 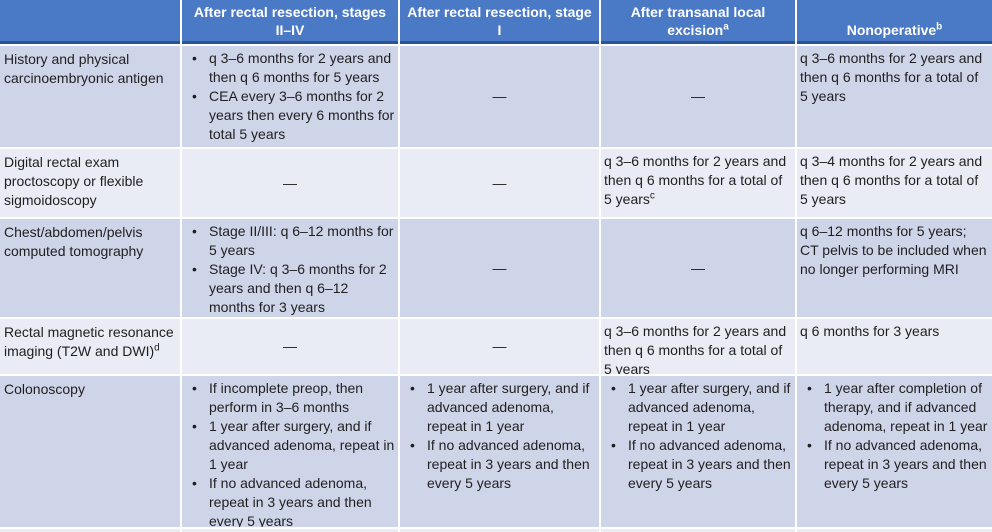 I want to click on row-label-ct: Chest/abdomen/pelvis computed tomography, so click(x=90, y=268).